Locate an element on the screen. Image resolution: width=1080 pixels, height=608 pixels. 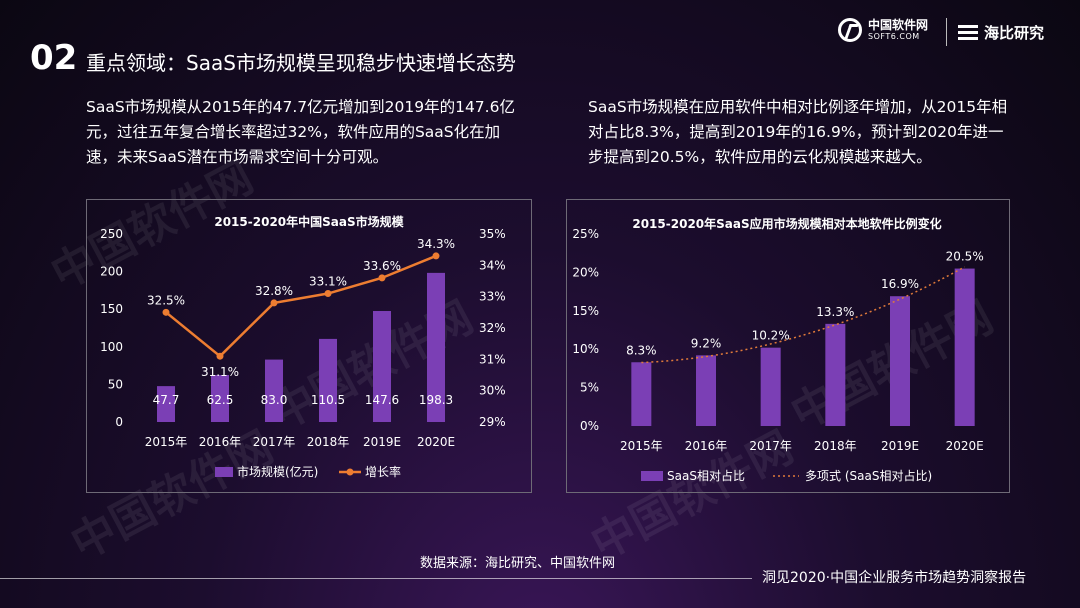
y-left-tick-label: 250 is located at coordinates (111, 234).